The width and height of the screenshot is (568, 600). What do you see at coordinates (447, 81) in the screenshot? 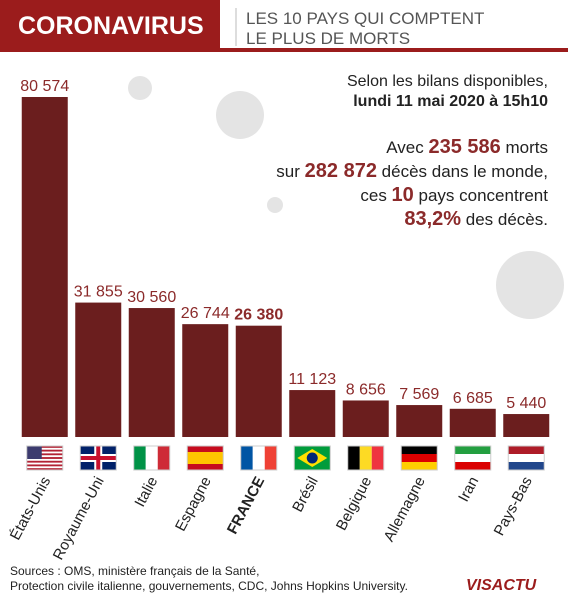
I see `annotation: Selon les bilans disponibles,` at bounding box center [447, 81].